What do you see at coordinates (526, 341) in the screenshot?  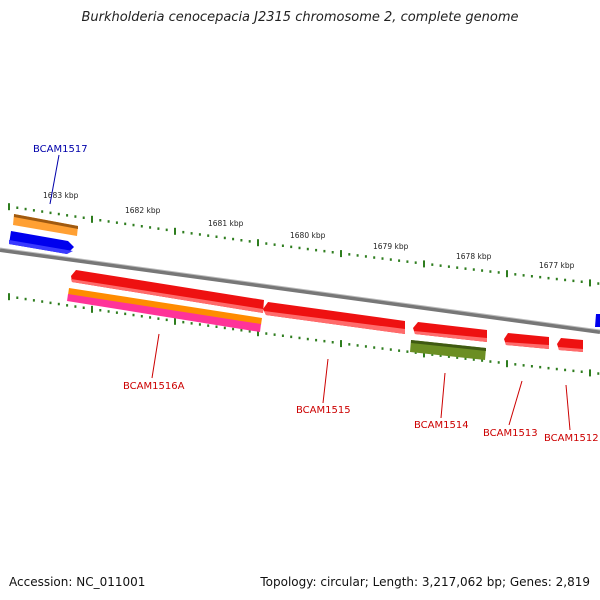 I see `gene-BCAM1513` at bounding box center [526, 341].